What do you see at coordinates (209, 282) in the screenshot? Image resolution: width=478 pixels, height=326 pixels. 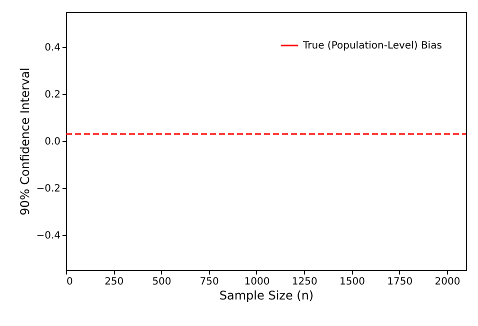 I see `x-tick-label: 750` at bounding box center [209, 282].